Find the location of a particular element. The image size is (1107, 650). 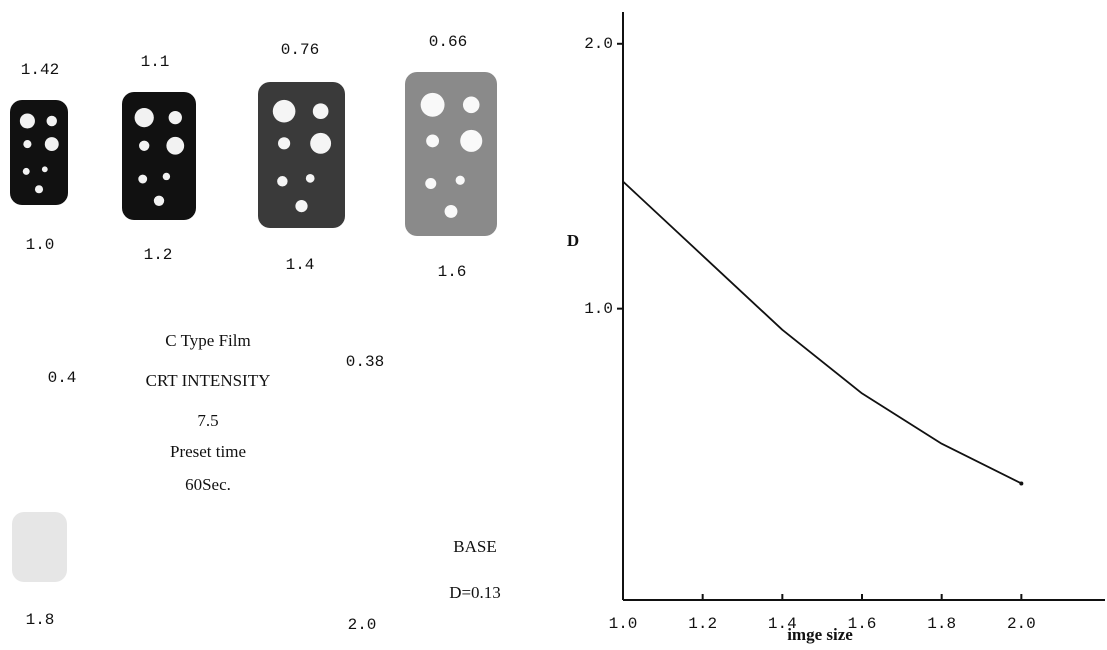

base-info: BASE is located at coordinates (474, 546).